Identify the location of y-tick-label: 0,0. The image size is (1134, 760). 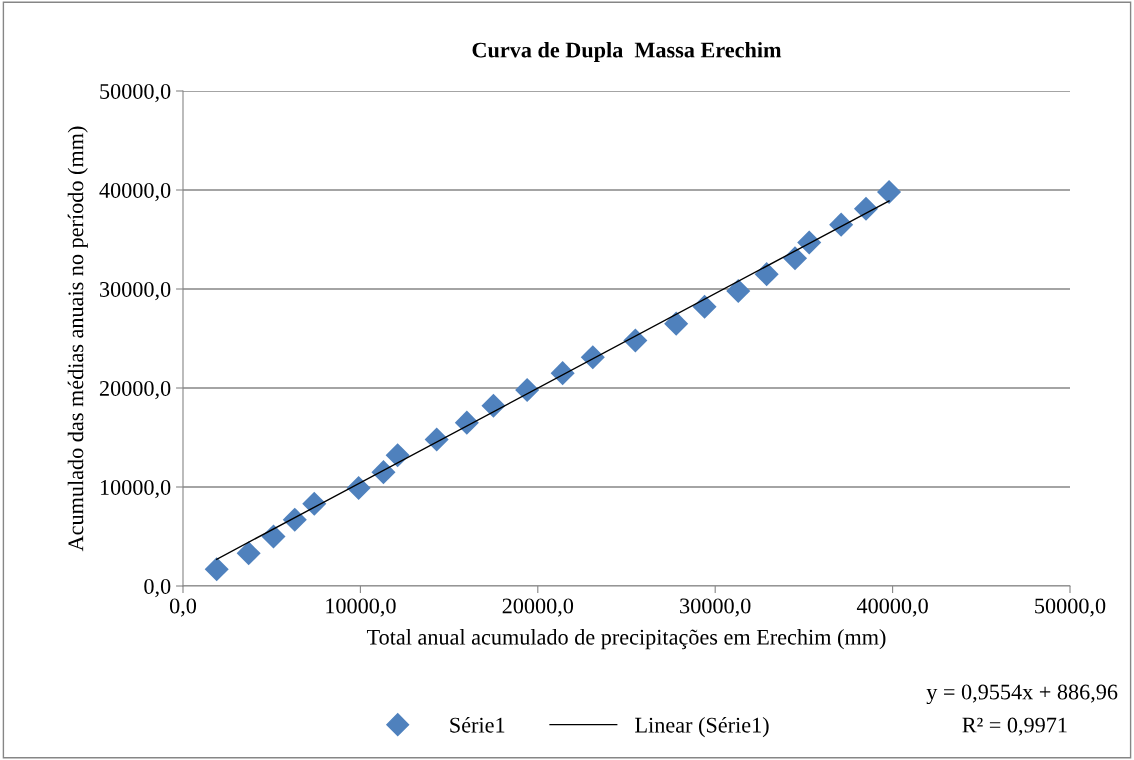
(157, 588).